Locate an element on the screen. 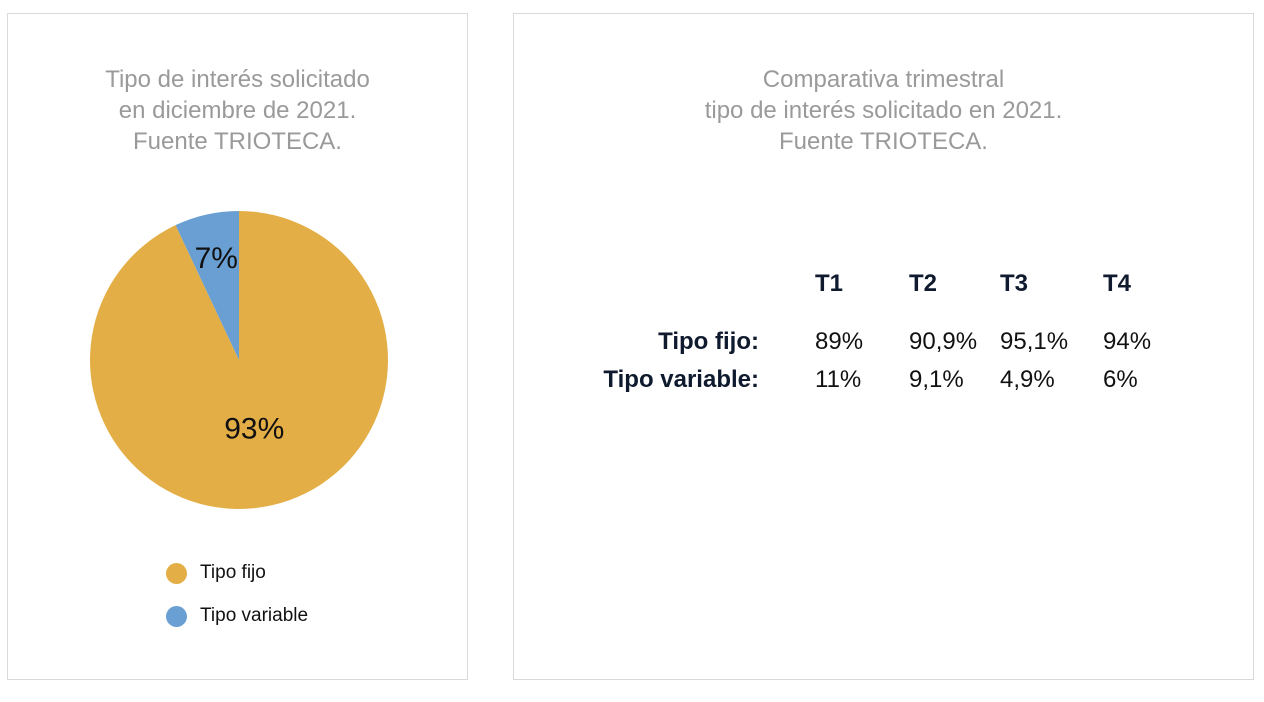 The image size is (1264, 702). table-title-line-2: tipo de interés solicitado en 2021. is located at coordinates (883, 110).